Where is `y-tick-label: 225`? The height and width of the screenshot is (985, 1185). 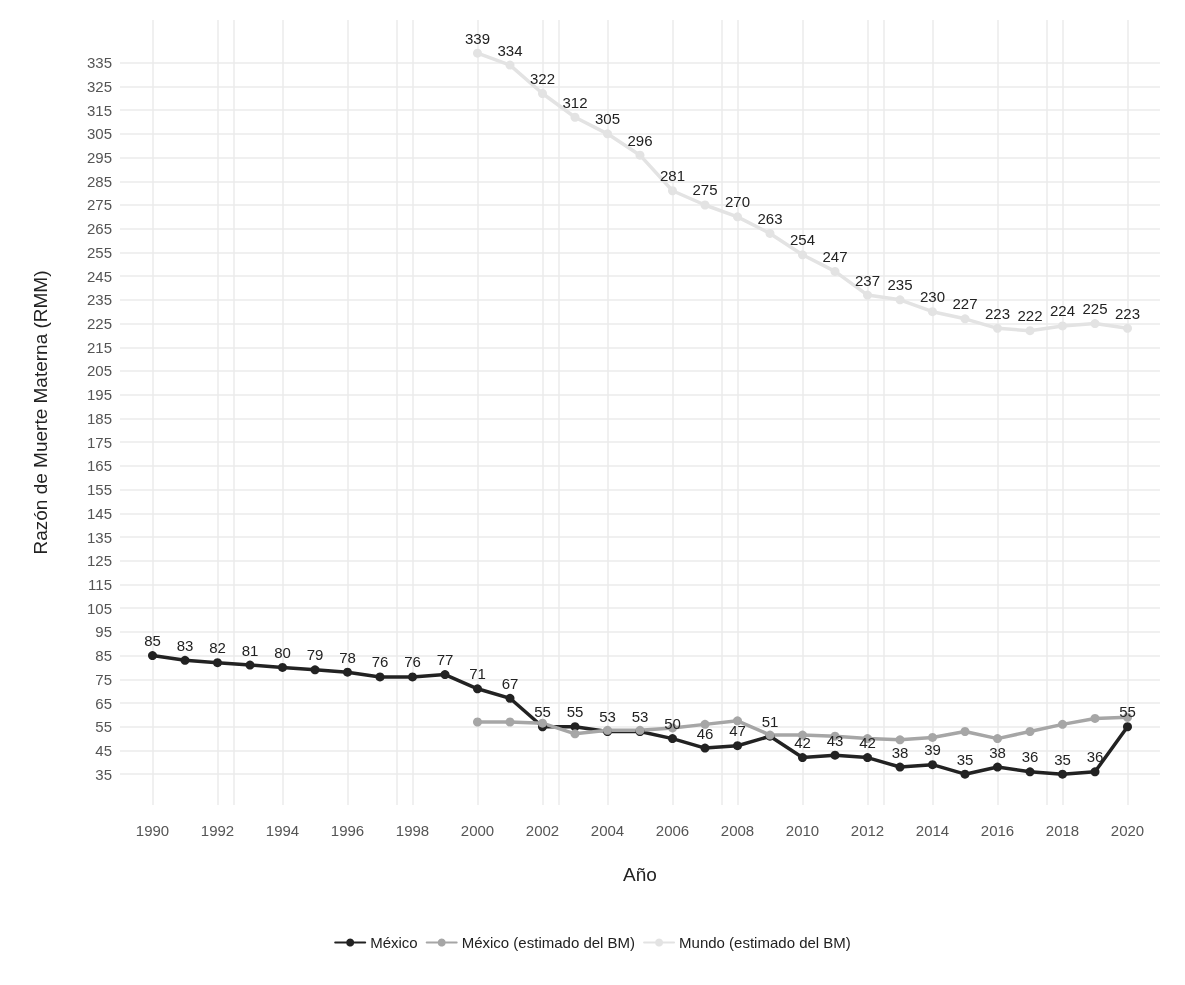
y-tick-label: 225 is located at coordinates (99, 324).